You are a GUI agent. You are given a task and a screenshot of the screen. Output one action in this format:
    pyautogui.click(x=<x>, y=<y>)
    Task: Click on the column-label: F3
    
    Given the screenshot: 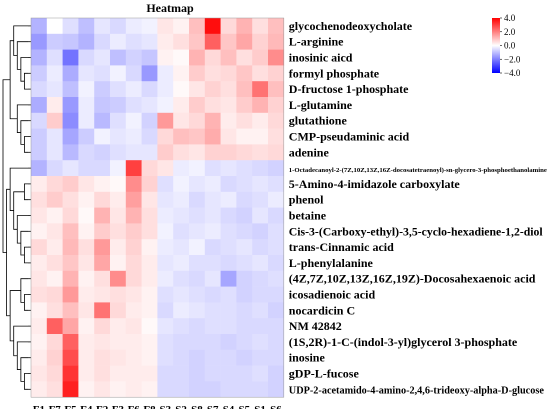 What is the action you would take?
    pyautogui.click(x=118, y=406)
    